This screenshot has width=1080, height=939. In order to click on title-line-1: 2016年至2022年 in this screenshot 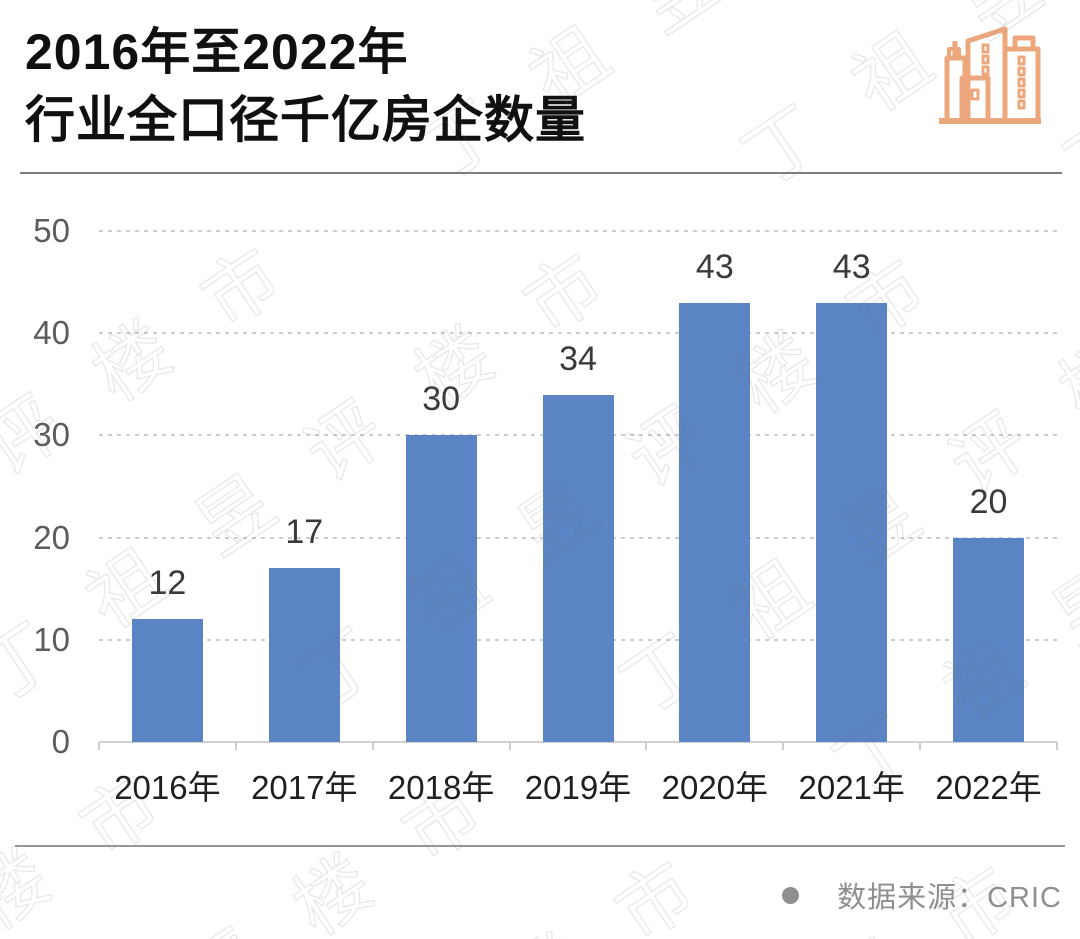, I will do `click(217, 52)`.